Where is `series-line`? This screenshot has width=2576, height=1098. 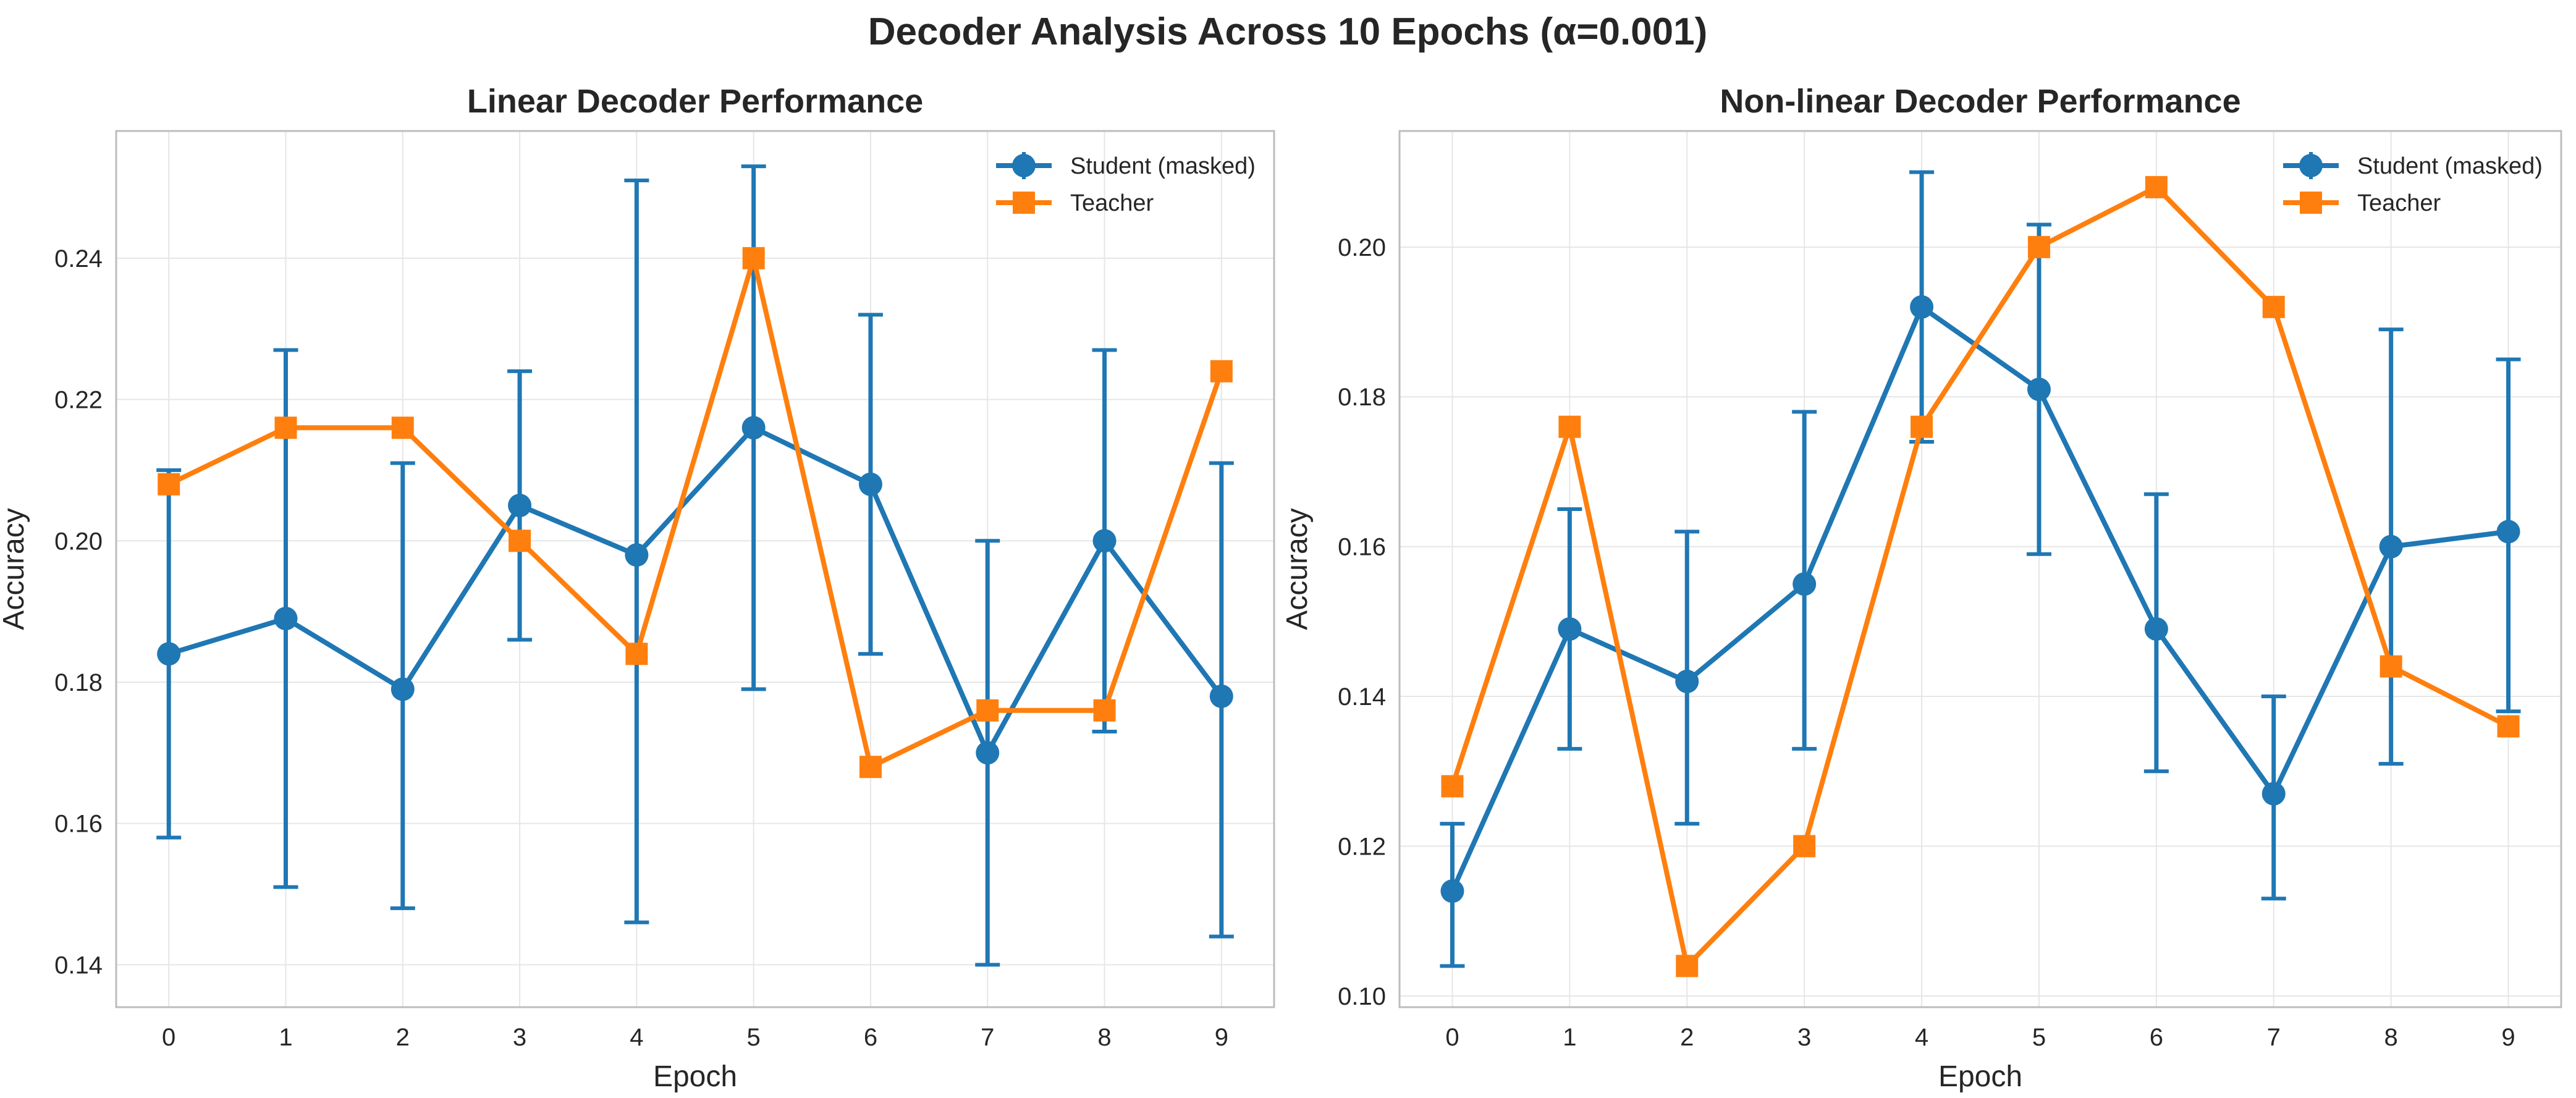
series-line is located at coordinates (696, 590).